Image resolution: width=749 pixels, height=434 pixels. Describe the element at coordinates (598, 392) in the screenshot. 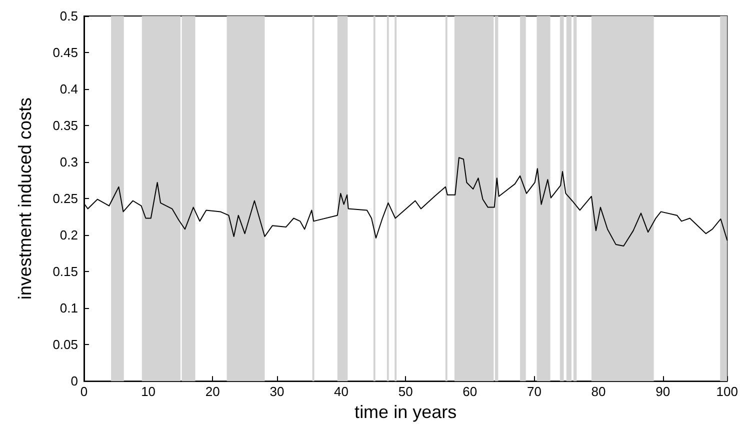

I see `x-tick-label: 80` at that location.